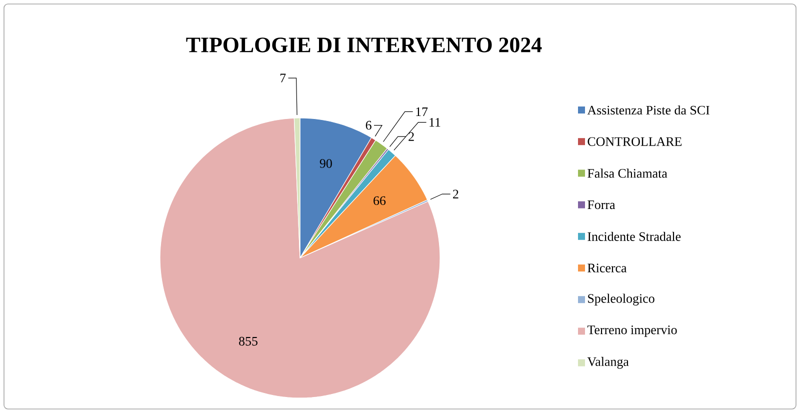 The width and height of the screenshot is (800, 413). Describe the element at coordinates (628, 173) in the screenshot. I see `legend-label: Falsa Chiamata` at that location.